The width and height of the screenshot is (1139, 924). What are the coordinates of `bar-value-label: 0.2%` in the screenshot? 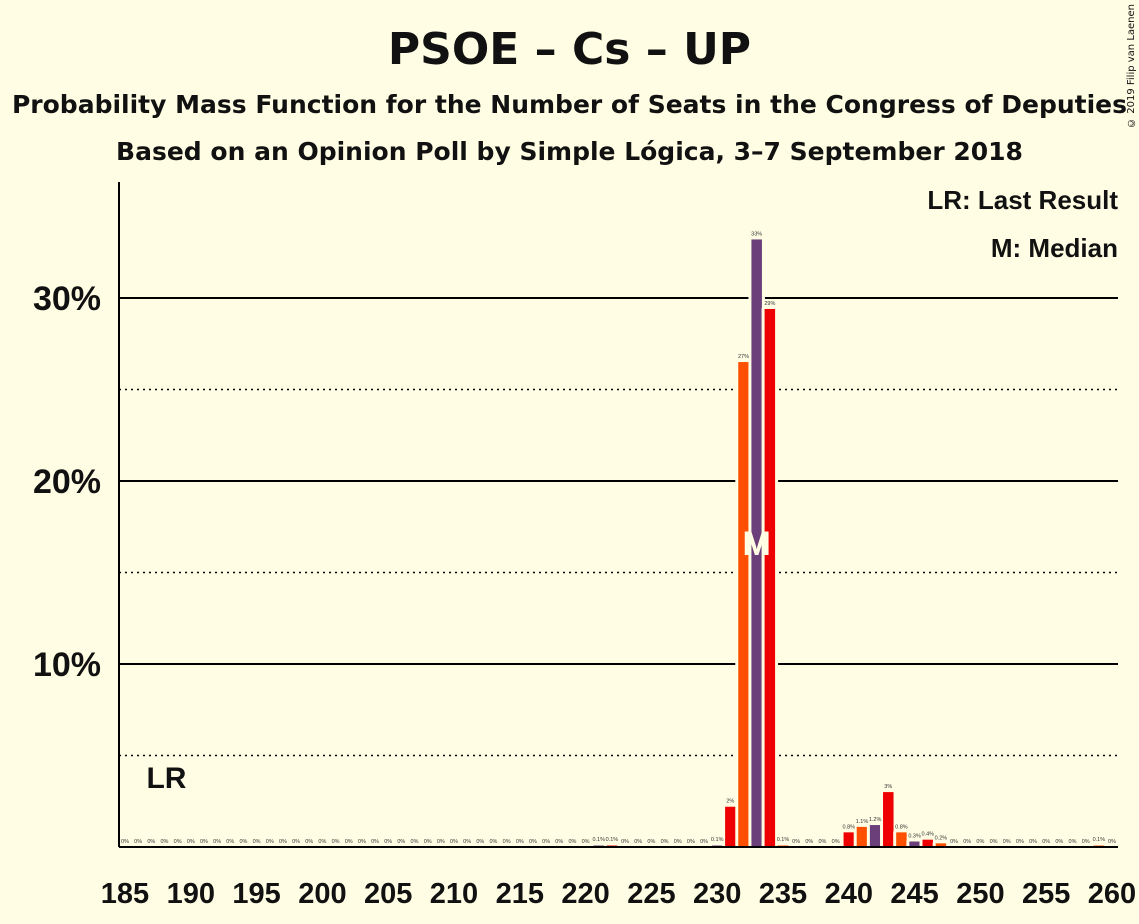 It's located at (941, 838).